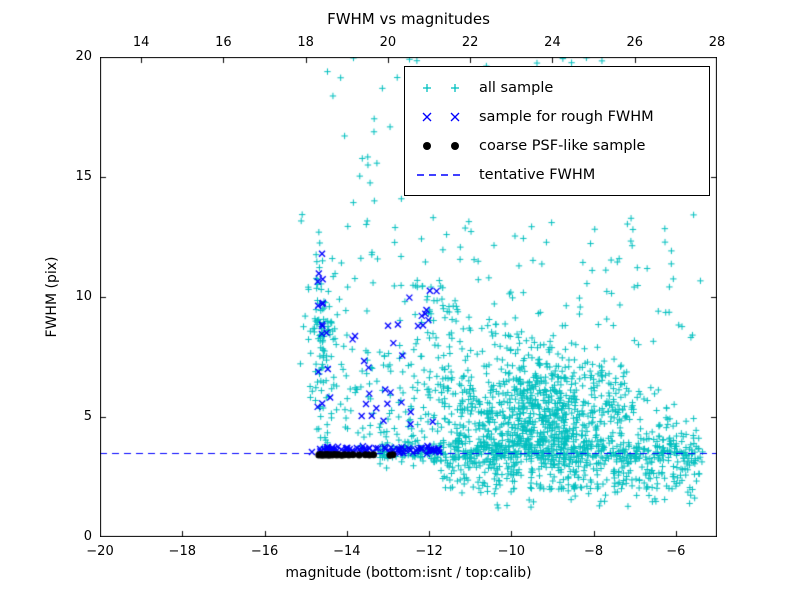 This screenshot has width=800, height=600. What do you see at coordinates (441, 174) in the screenshot?
I see `dashed-marker-icon` at bounding box center [441, 174].